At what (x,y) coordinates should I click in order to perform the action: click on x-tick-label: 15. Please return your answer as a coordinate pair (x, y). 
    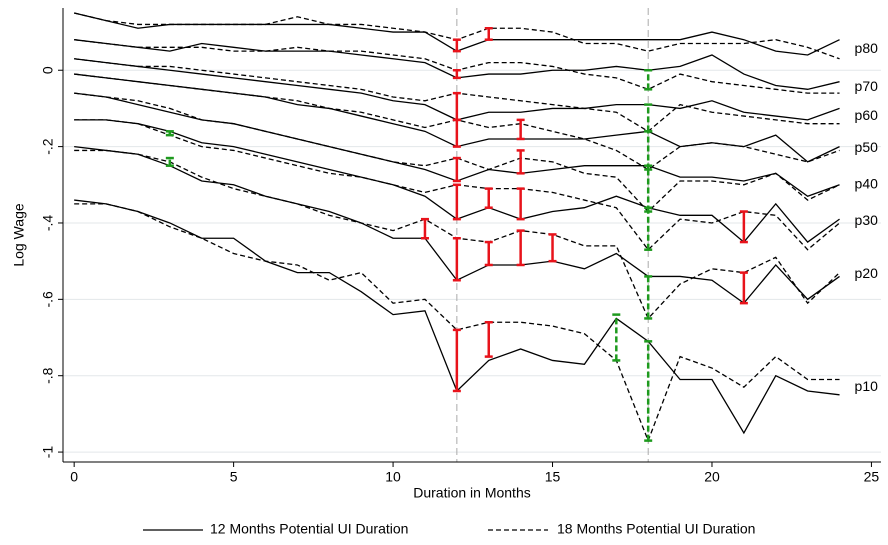
    Looking at the image, I should click on (553, 477).